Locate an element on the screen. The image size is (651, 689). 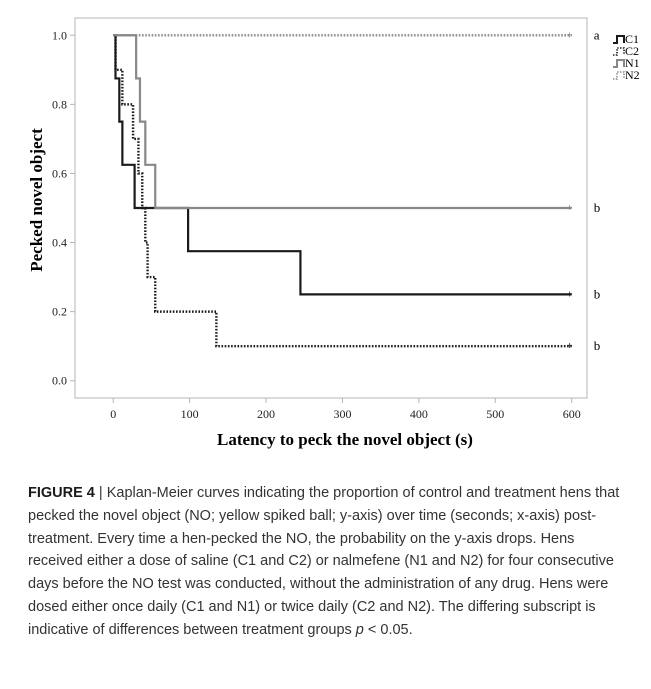
y-tick-label: 0.6 is located at coordinates (59, 173).